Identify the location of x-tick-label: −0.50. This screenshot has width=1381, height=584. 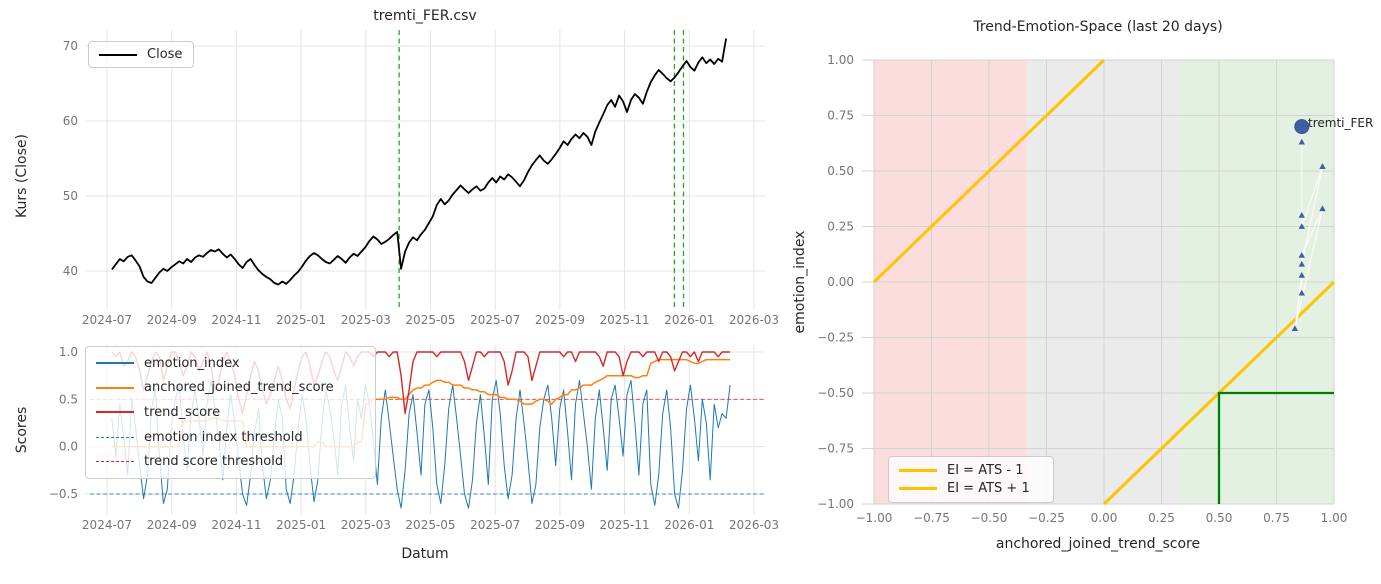
(989, 518).